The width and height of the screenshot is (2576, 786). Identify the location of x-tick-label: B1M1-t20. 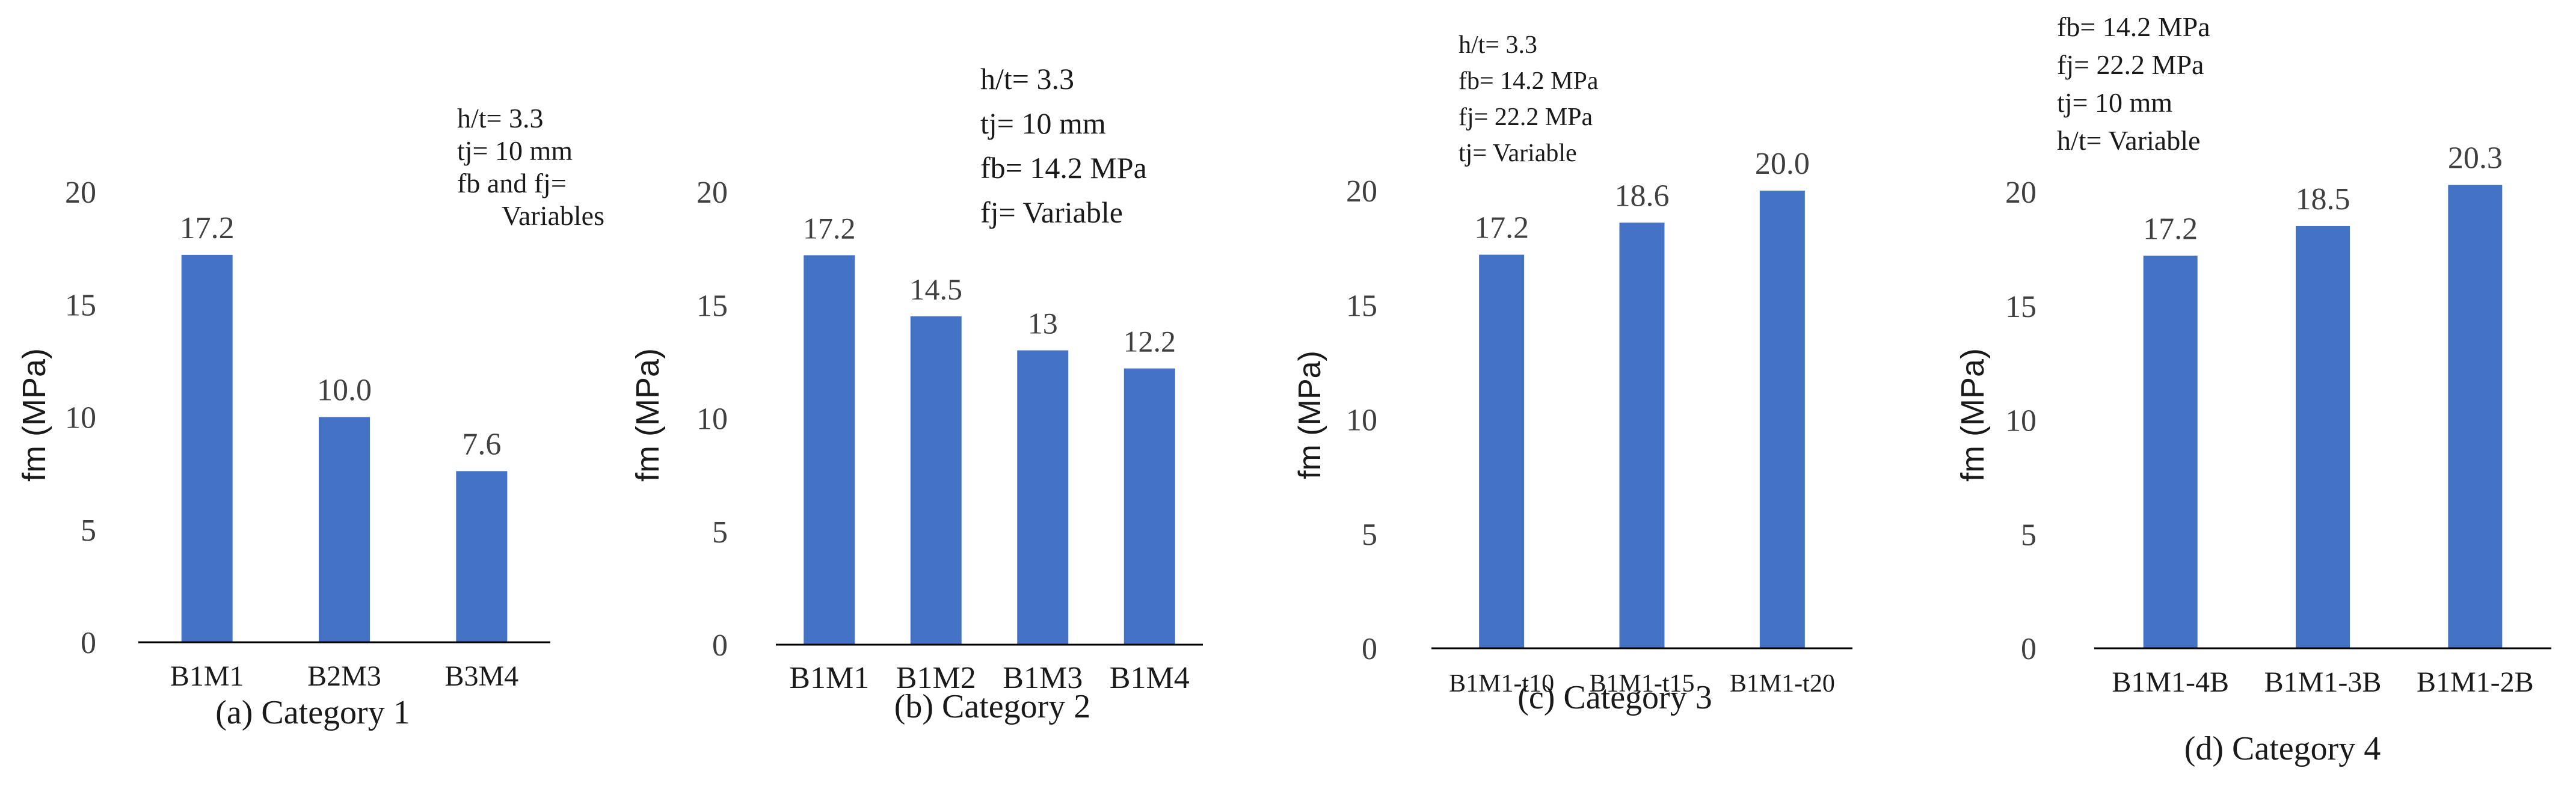
(1783, 684).